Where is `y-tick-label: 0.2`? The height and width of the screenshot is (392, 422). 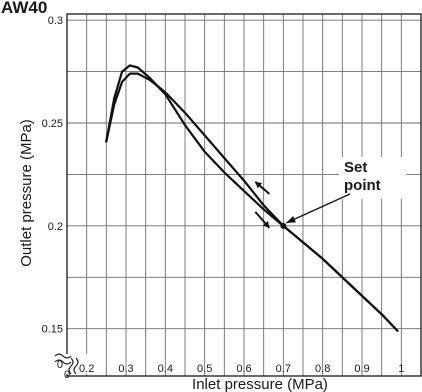
y-tick-label: 0.2 is located at coordinates (55, 227).